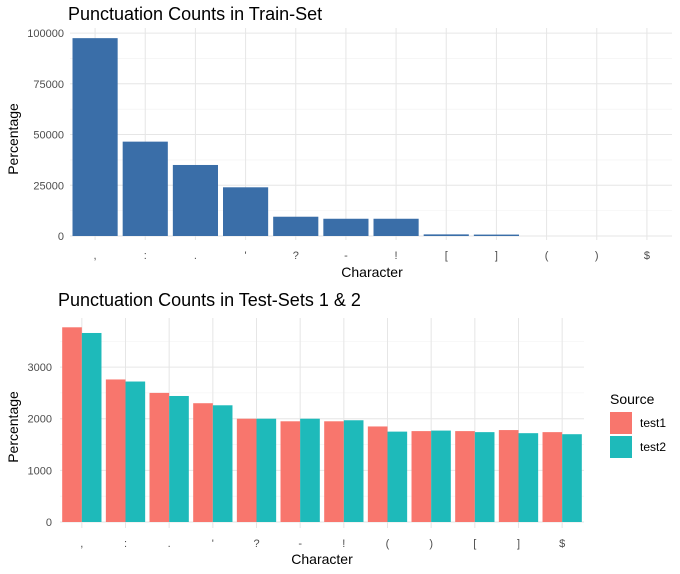 This screenshot has height=574, width=680. What do you see at coordinates (195, 256) in the screenshot?
I see `chart1-x-tick-label: .` at bounding box center [195, 256].